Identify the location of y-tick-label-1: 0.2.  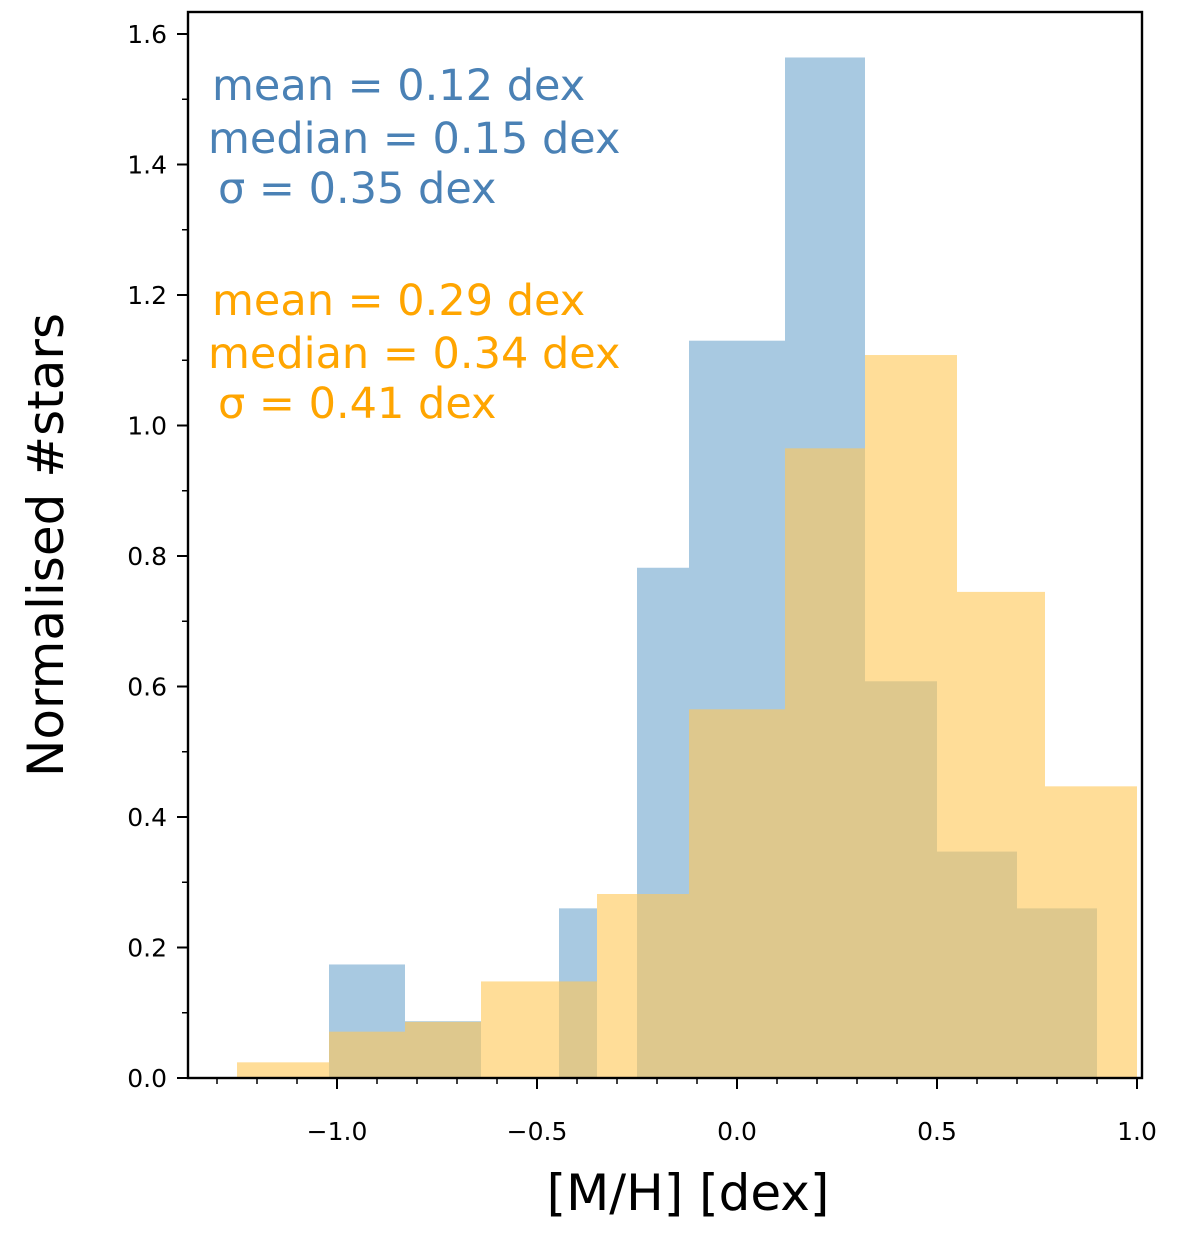
(147, 948).